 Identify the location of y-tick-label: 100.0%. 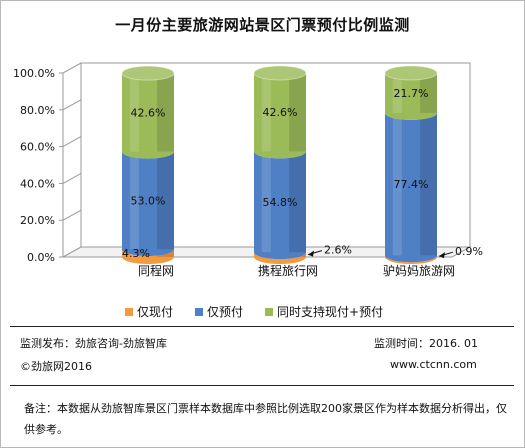
(34, 73).